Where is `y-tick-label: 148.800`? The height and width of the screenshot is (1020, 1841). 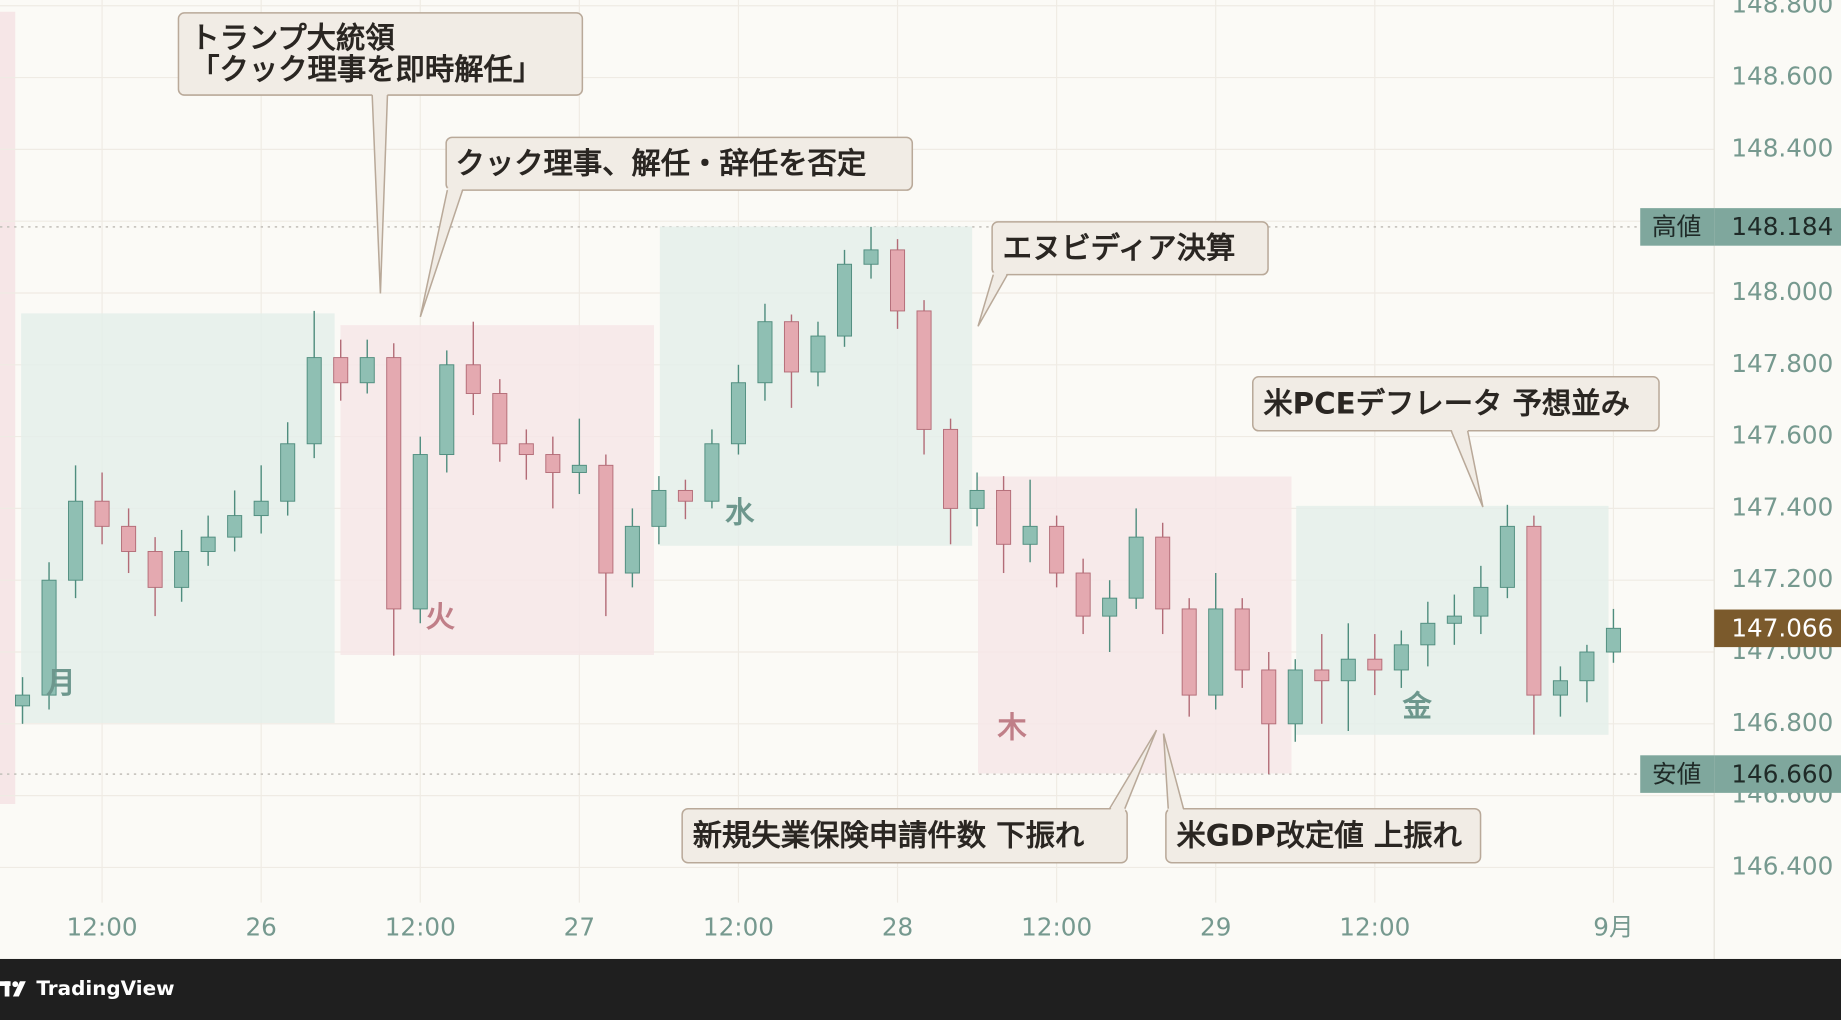
y-tick-label: 148.800 is located at coordinates (1782, 9).